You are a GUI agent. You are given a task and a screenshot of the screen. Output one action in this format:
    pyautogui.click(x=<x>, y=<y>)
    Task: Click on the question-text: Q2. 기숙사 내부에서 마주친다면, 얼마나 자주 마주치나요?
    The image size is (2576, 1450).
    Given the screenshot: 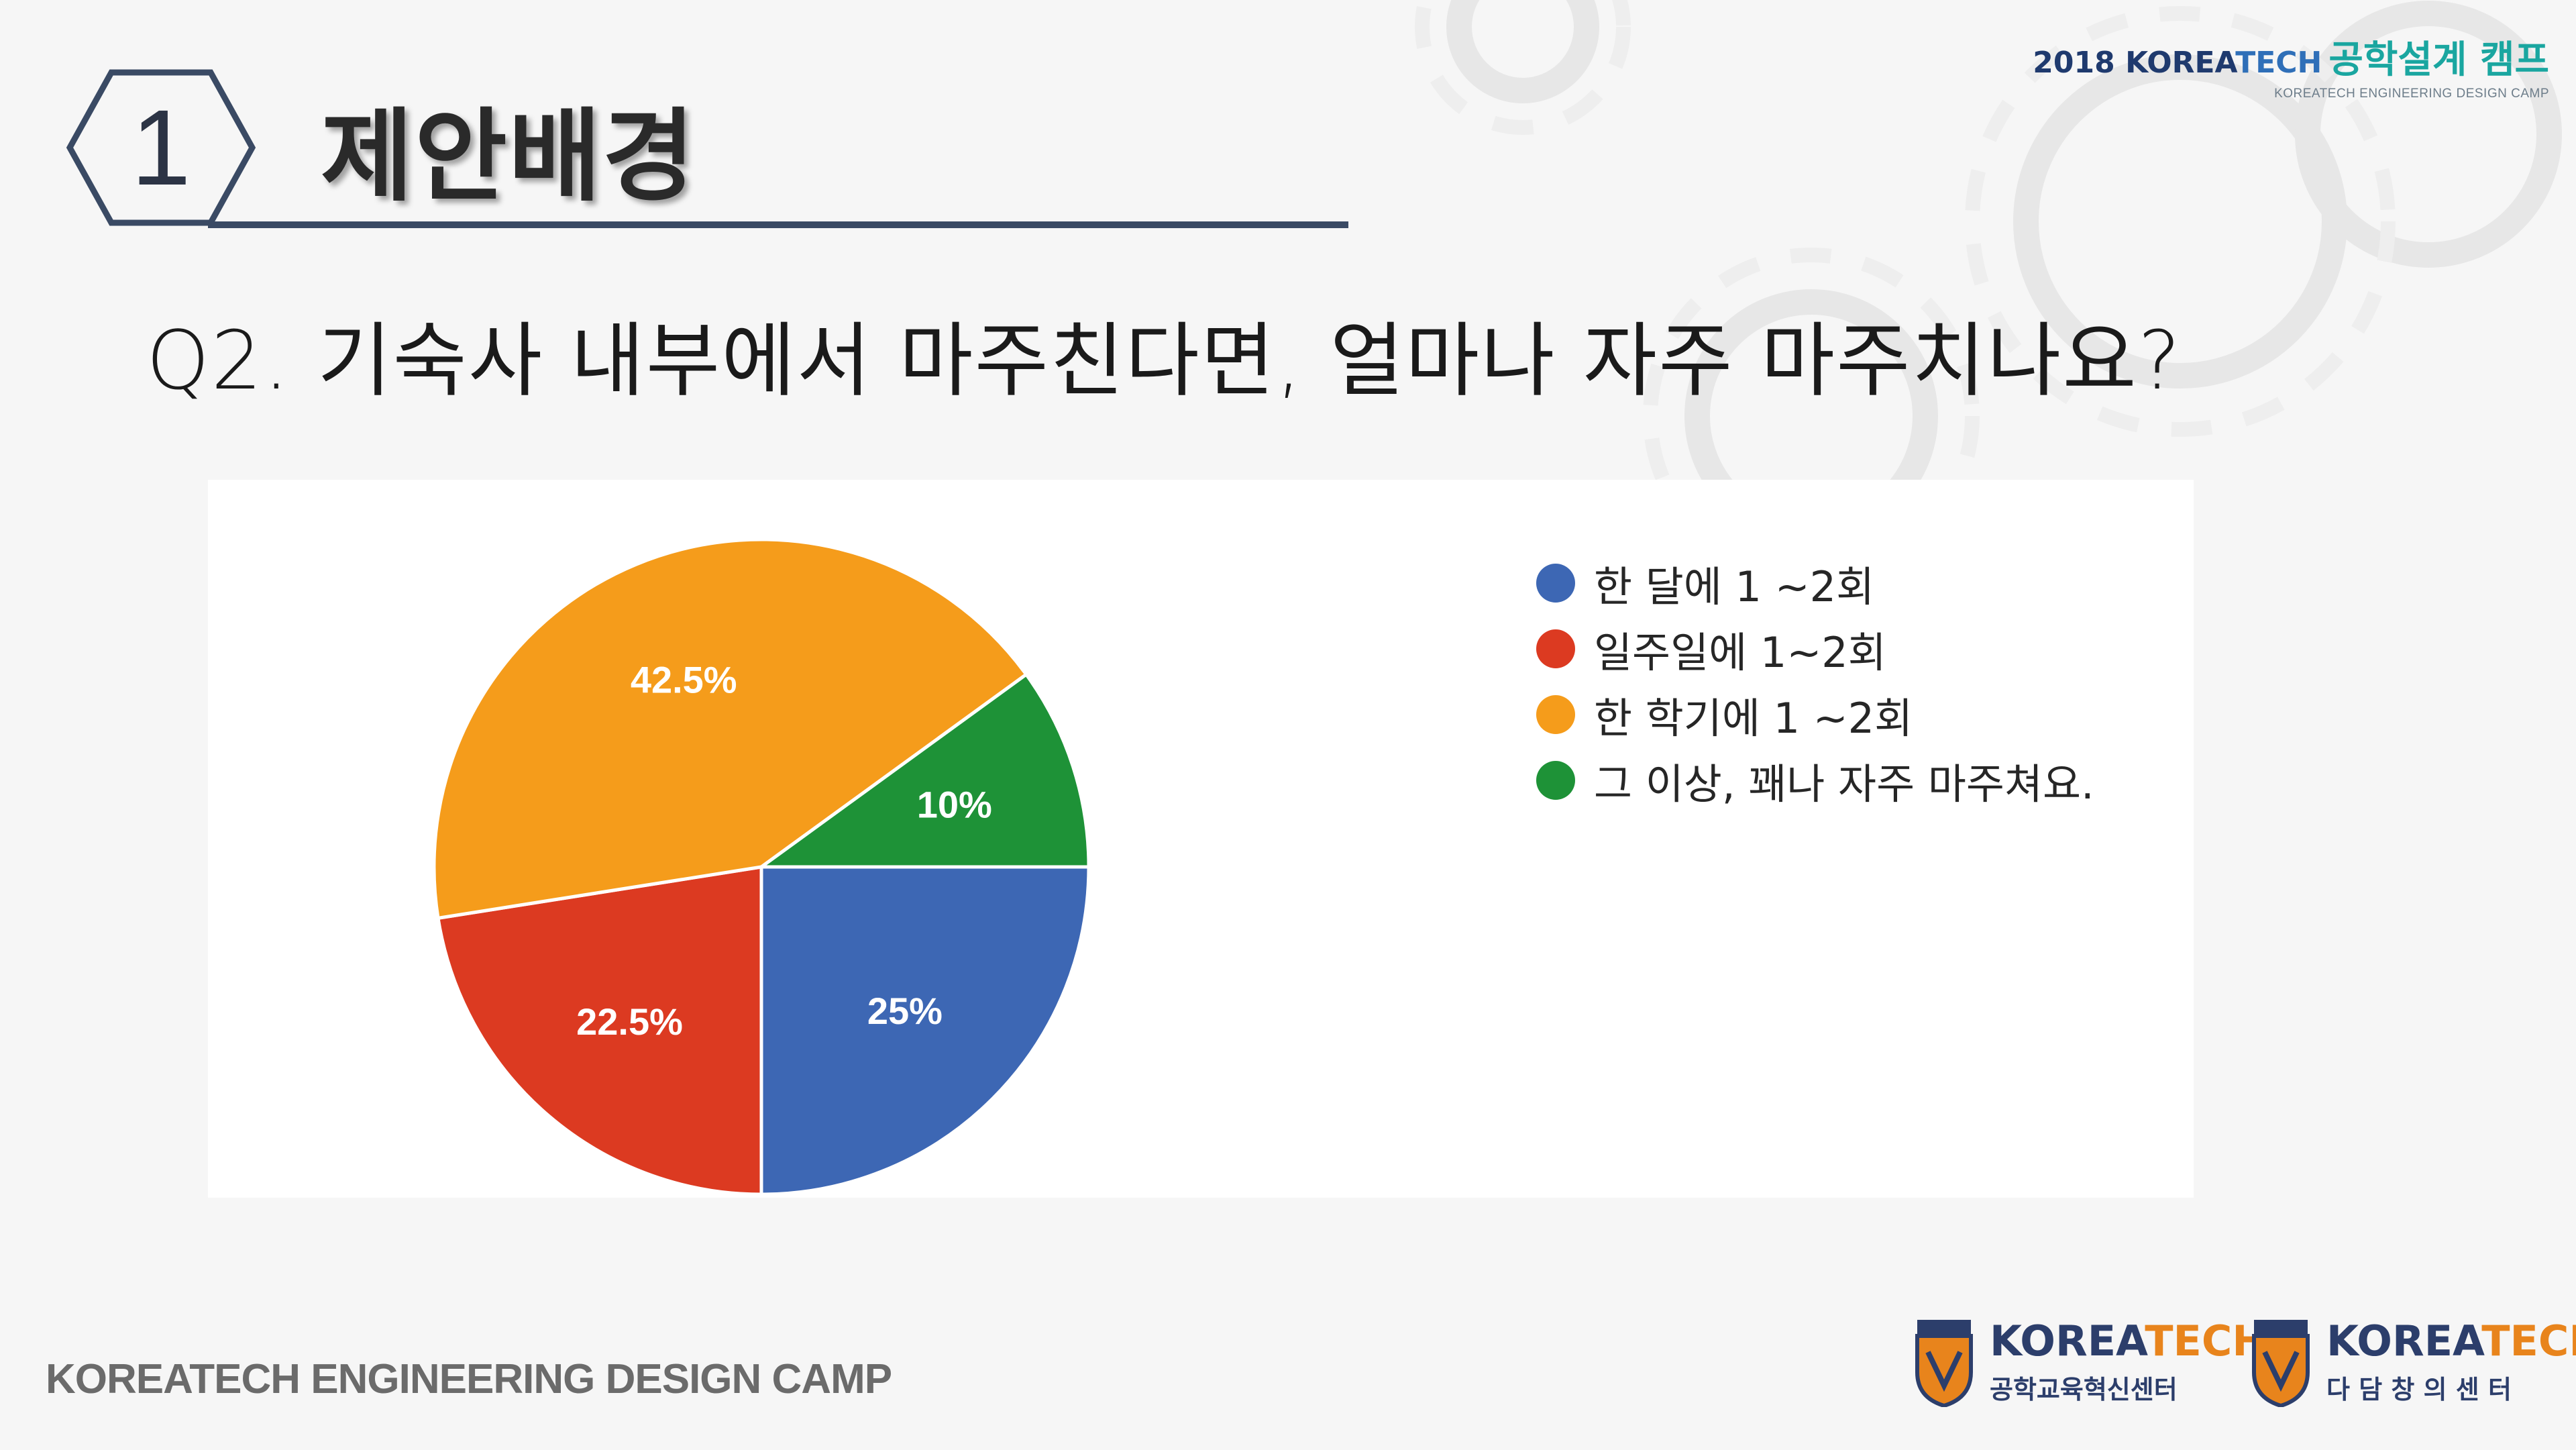 What is the action you would take?
    pyautogui.click(x=1164, y=361)
    